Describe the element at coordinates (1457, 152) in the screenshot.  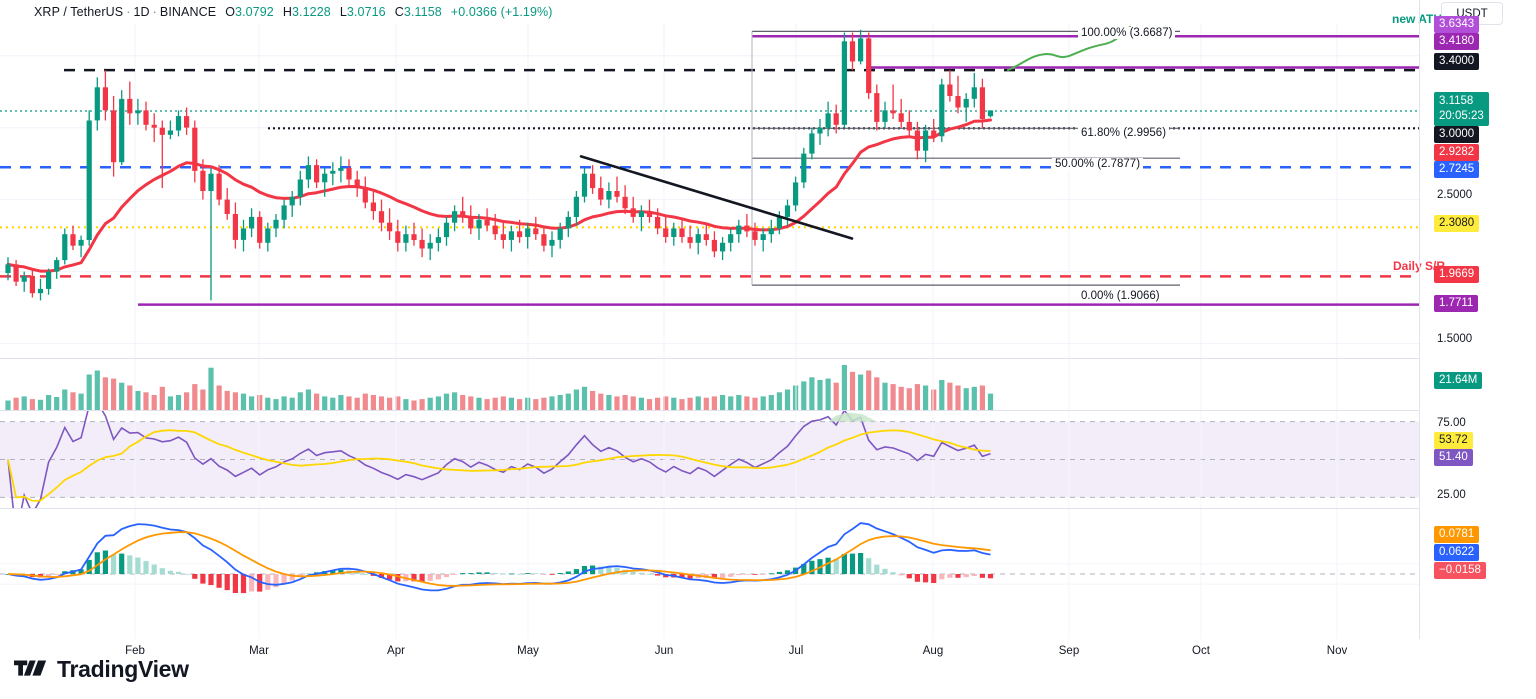
I see `price-axis-tag-5: 2.9282` at that location.